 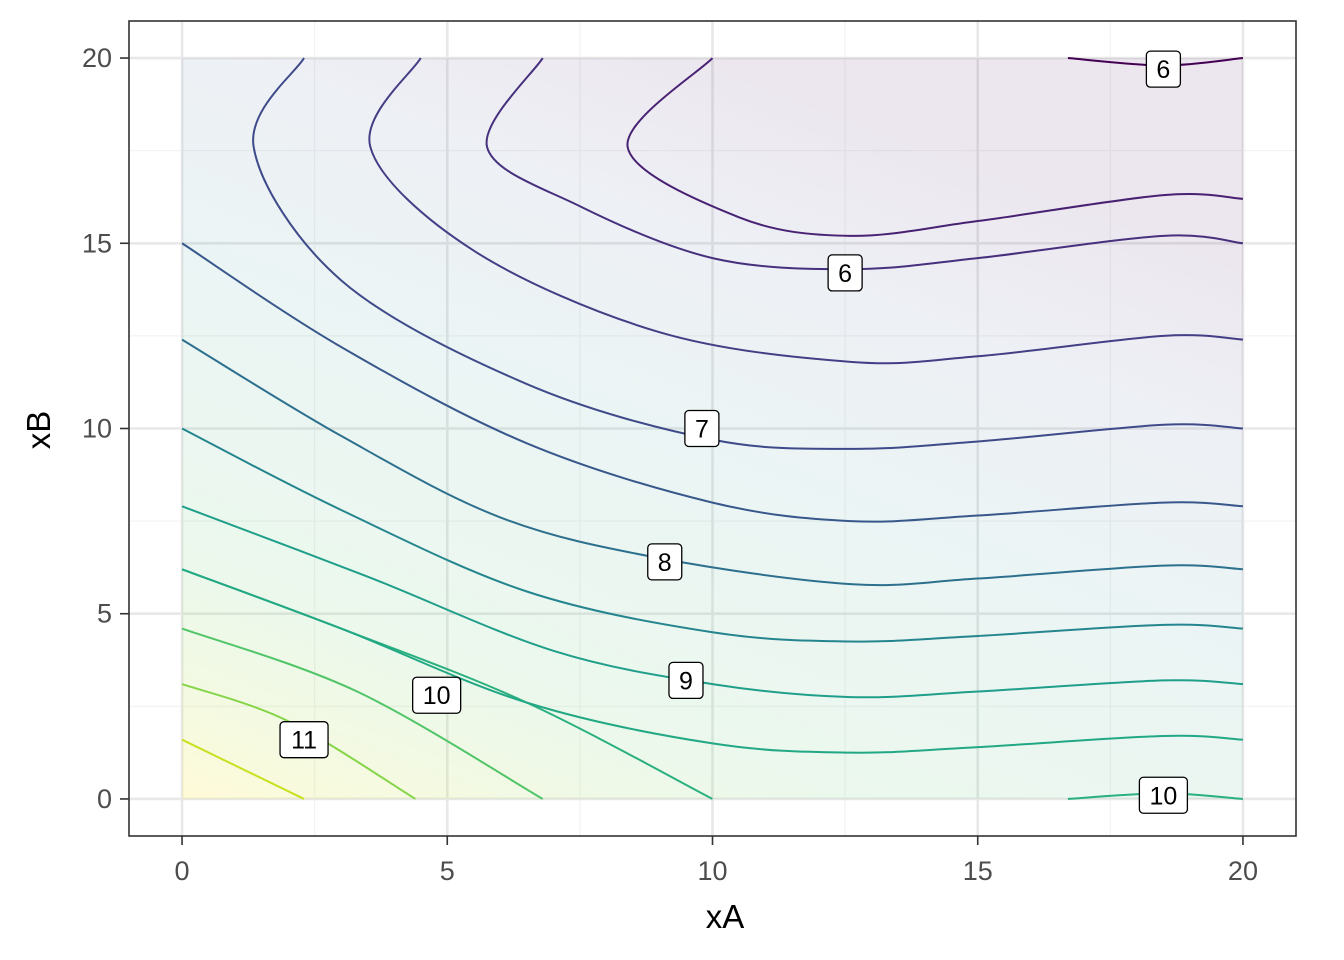 I want to click on y-tick-label: 15, so click(x=97, y=243).